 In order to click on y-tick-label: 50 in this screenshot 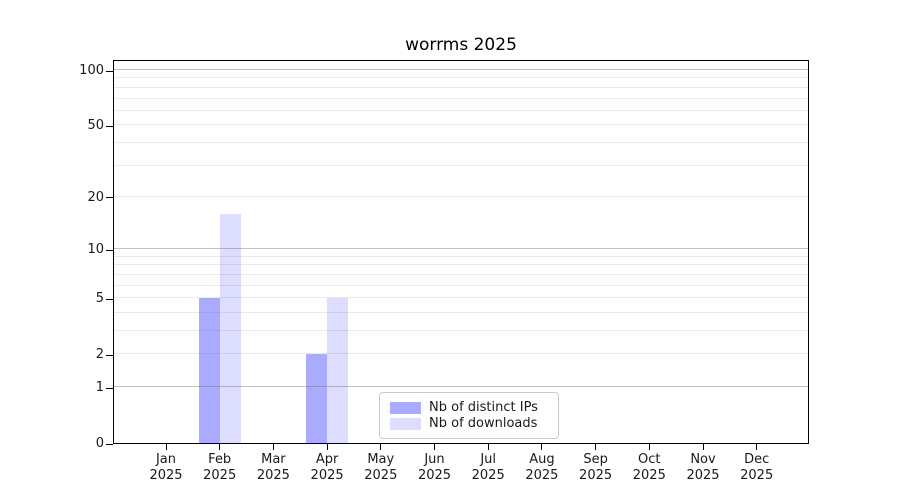, I will do `click(95, 126)`.